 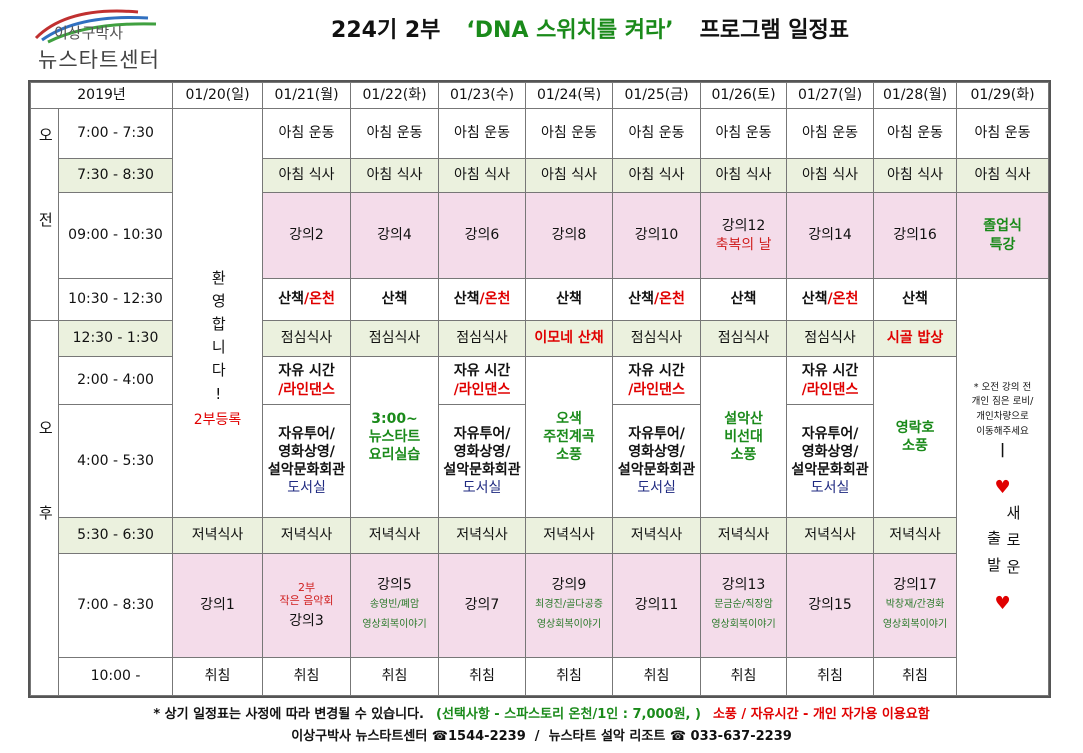 I want to click on cell-line: 문금순/직장암, so click(x=743, y=604).